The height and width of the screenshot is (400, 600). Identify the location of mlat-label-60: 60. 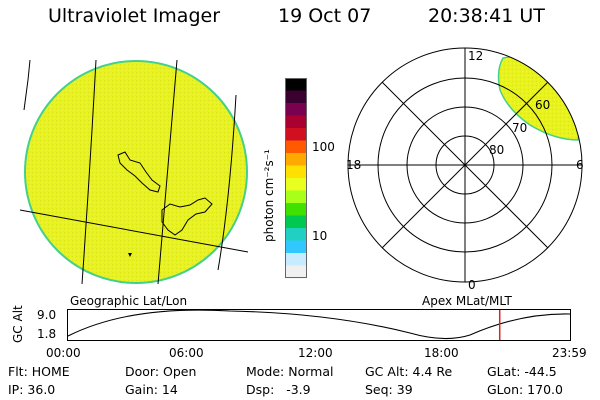
(542, 105).